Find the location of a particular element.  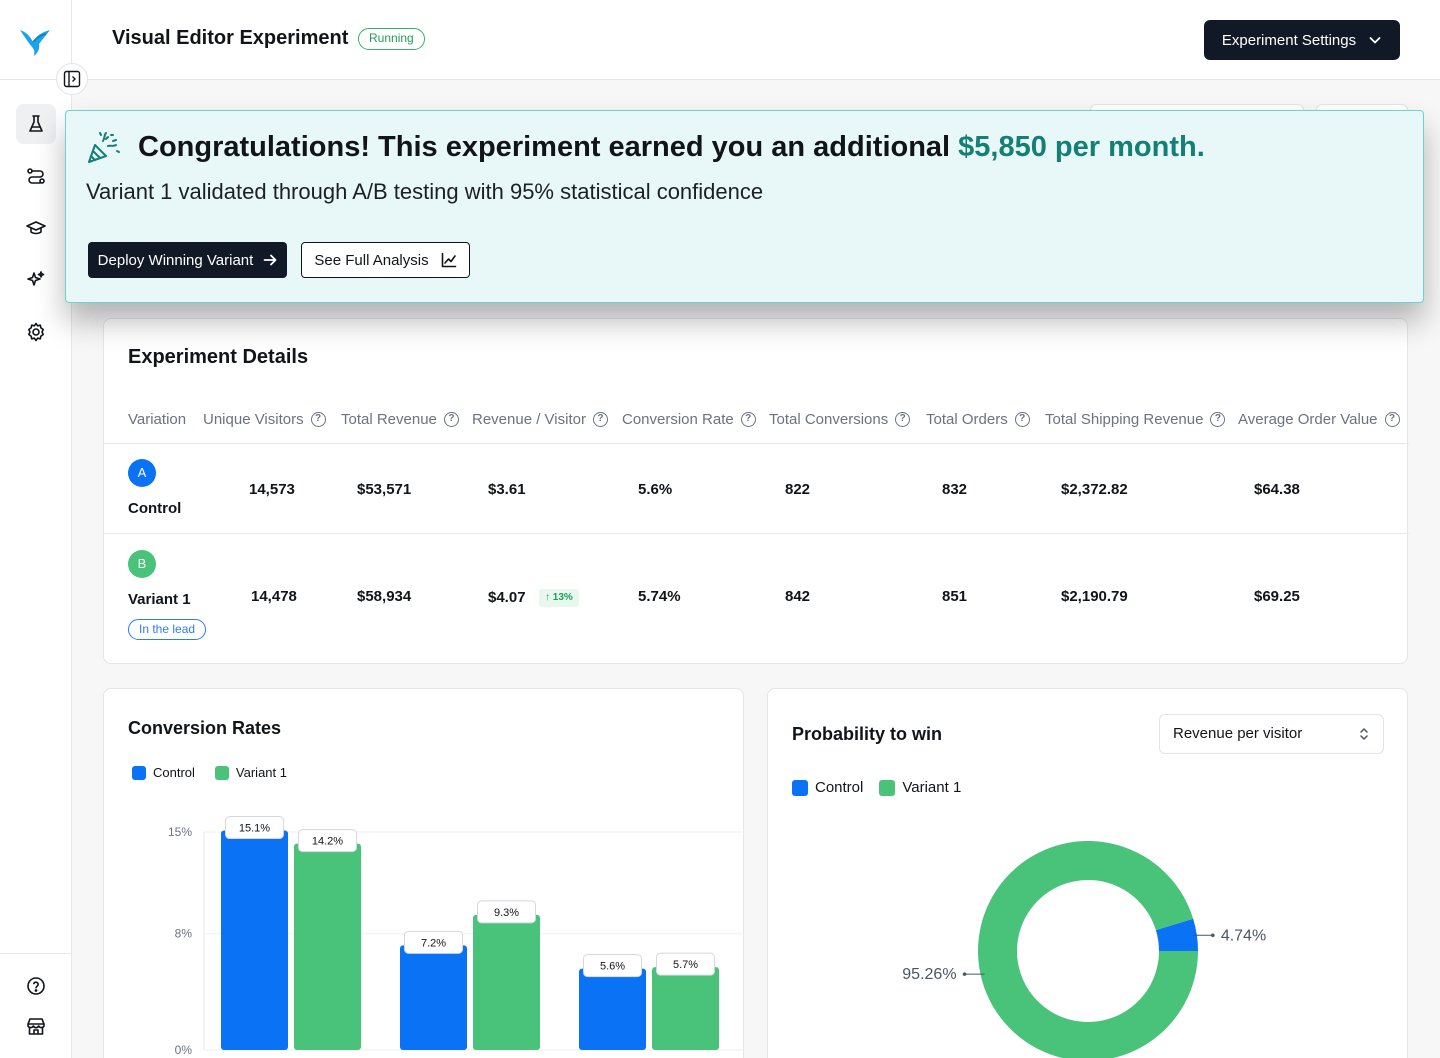

legend-label: Control is located at coordinates (839, 787).